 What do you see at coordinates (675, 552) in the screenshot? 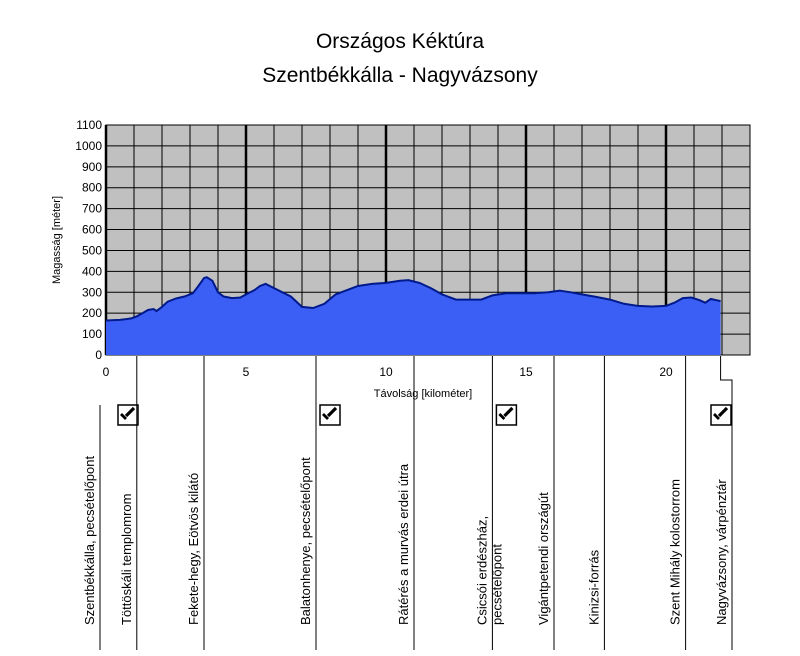
I see `waypoint-label: Szent Mihály kolostorrom` at bounding box center [675, 552].